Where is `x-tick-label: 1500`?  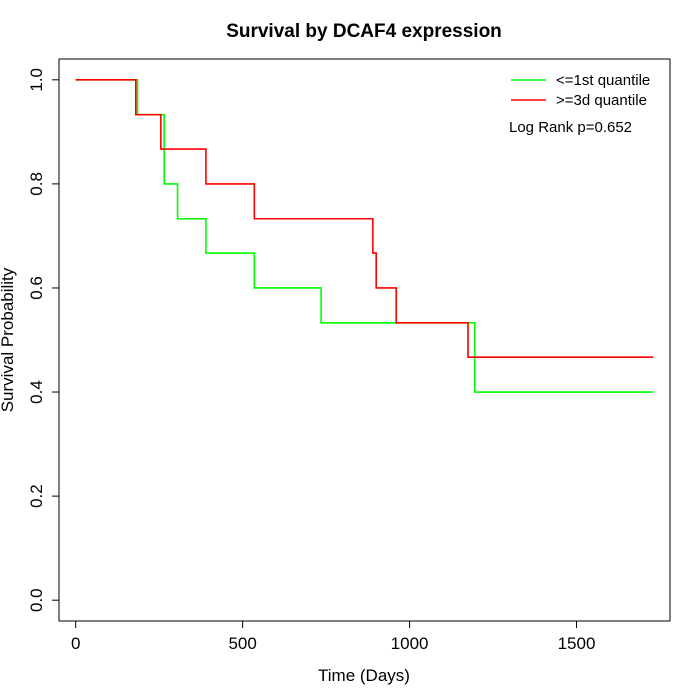 x-tick-label: 1500 is located at coordinates (577, 643).